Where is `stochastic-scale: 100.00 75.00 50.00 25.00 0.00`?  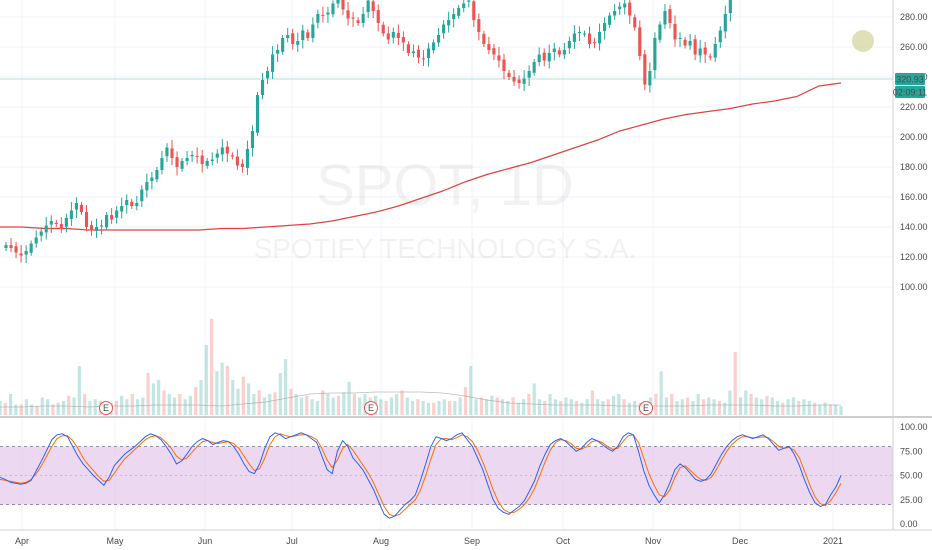
stochastic-scale: 100.00 75.00 50.00 25.00 0.00 is located at coordinates (914, 475).